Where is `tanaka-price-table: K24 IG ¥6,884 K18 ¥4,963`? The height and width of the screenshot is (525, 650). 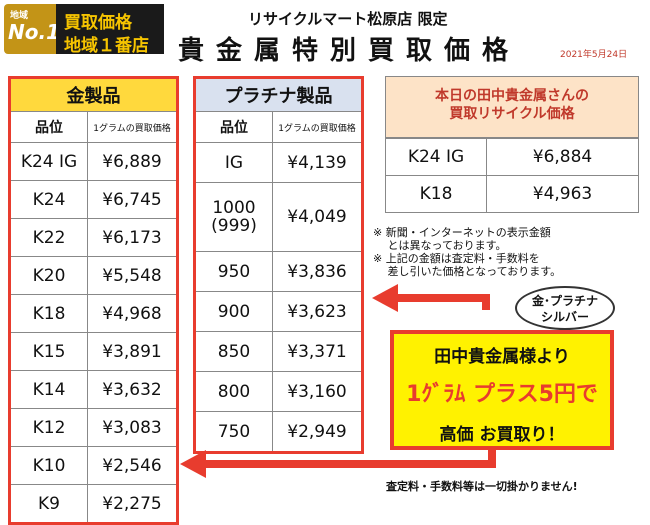
tanaka-price-table: K24 IG ¥6,884 K18 ¥4,963 is located at coordinates (512, 175).